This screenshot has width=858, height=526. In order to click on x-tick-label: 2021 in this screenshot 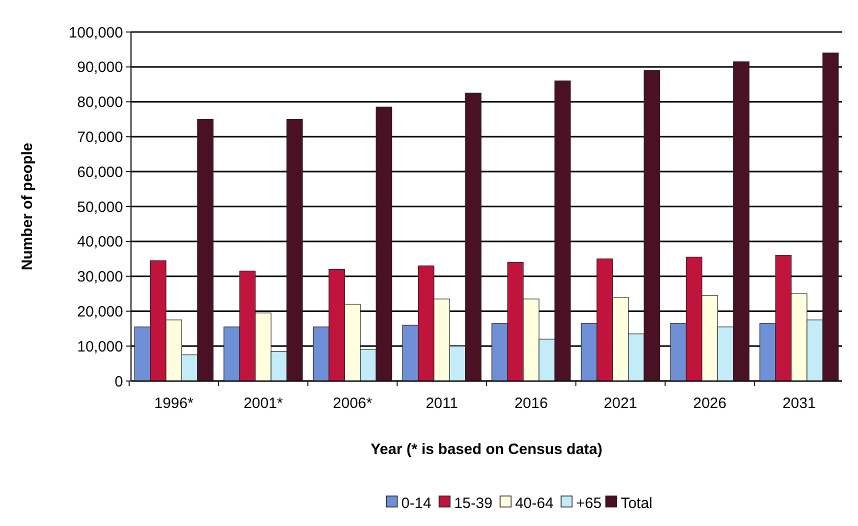, I will do `click(621, 403)`.